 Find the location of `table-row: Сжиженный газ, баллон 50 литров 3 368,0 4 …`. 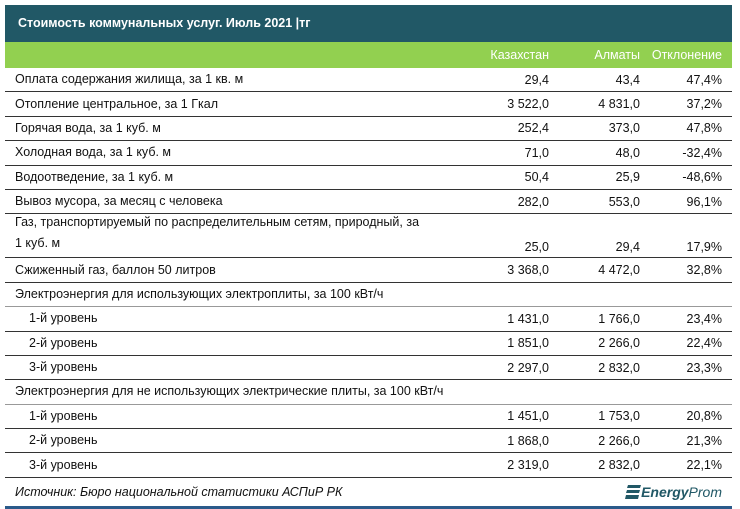

table-row: Сжиженный газ, баллон 50 литров 3 368,0 4 … is located at coordinates (368, 270).